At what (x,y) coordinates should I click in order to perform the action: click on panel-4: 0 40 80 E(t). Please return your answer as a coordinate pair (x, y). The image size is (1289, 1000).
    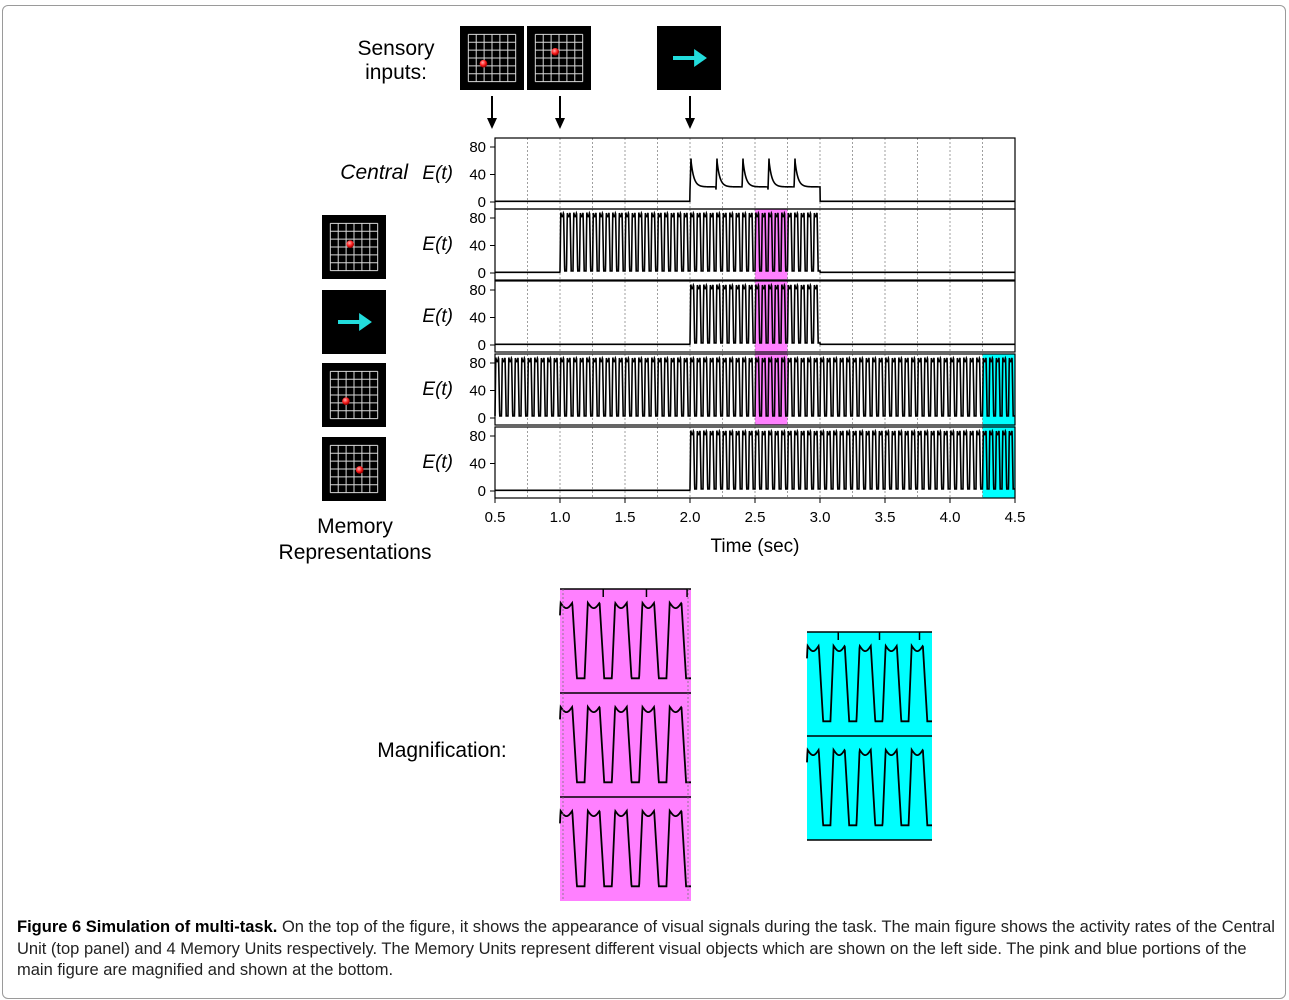
    Looking at the image, I should click on (719, 390).